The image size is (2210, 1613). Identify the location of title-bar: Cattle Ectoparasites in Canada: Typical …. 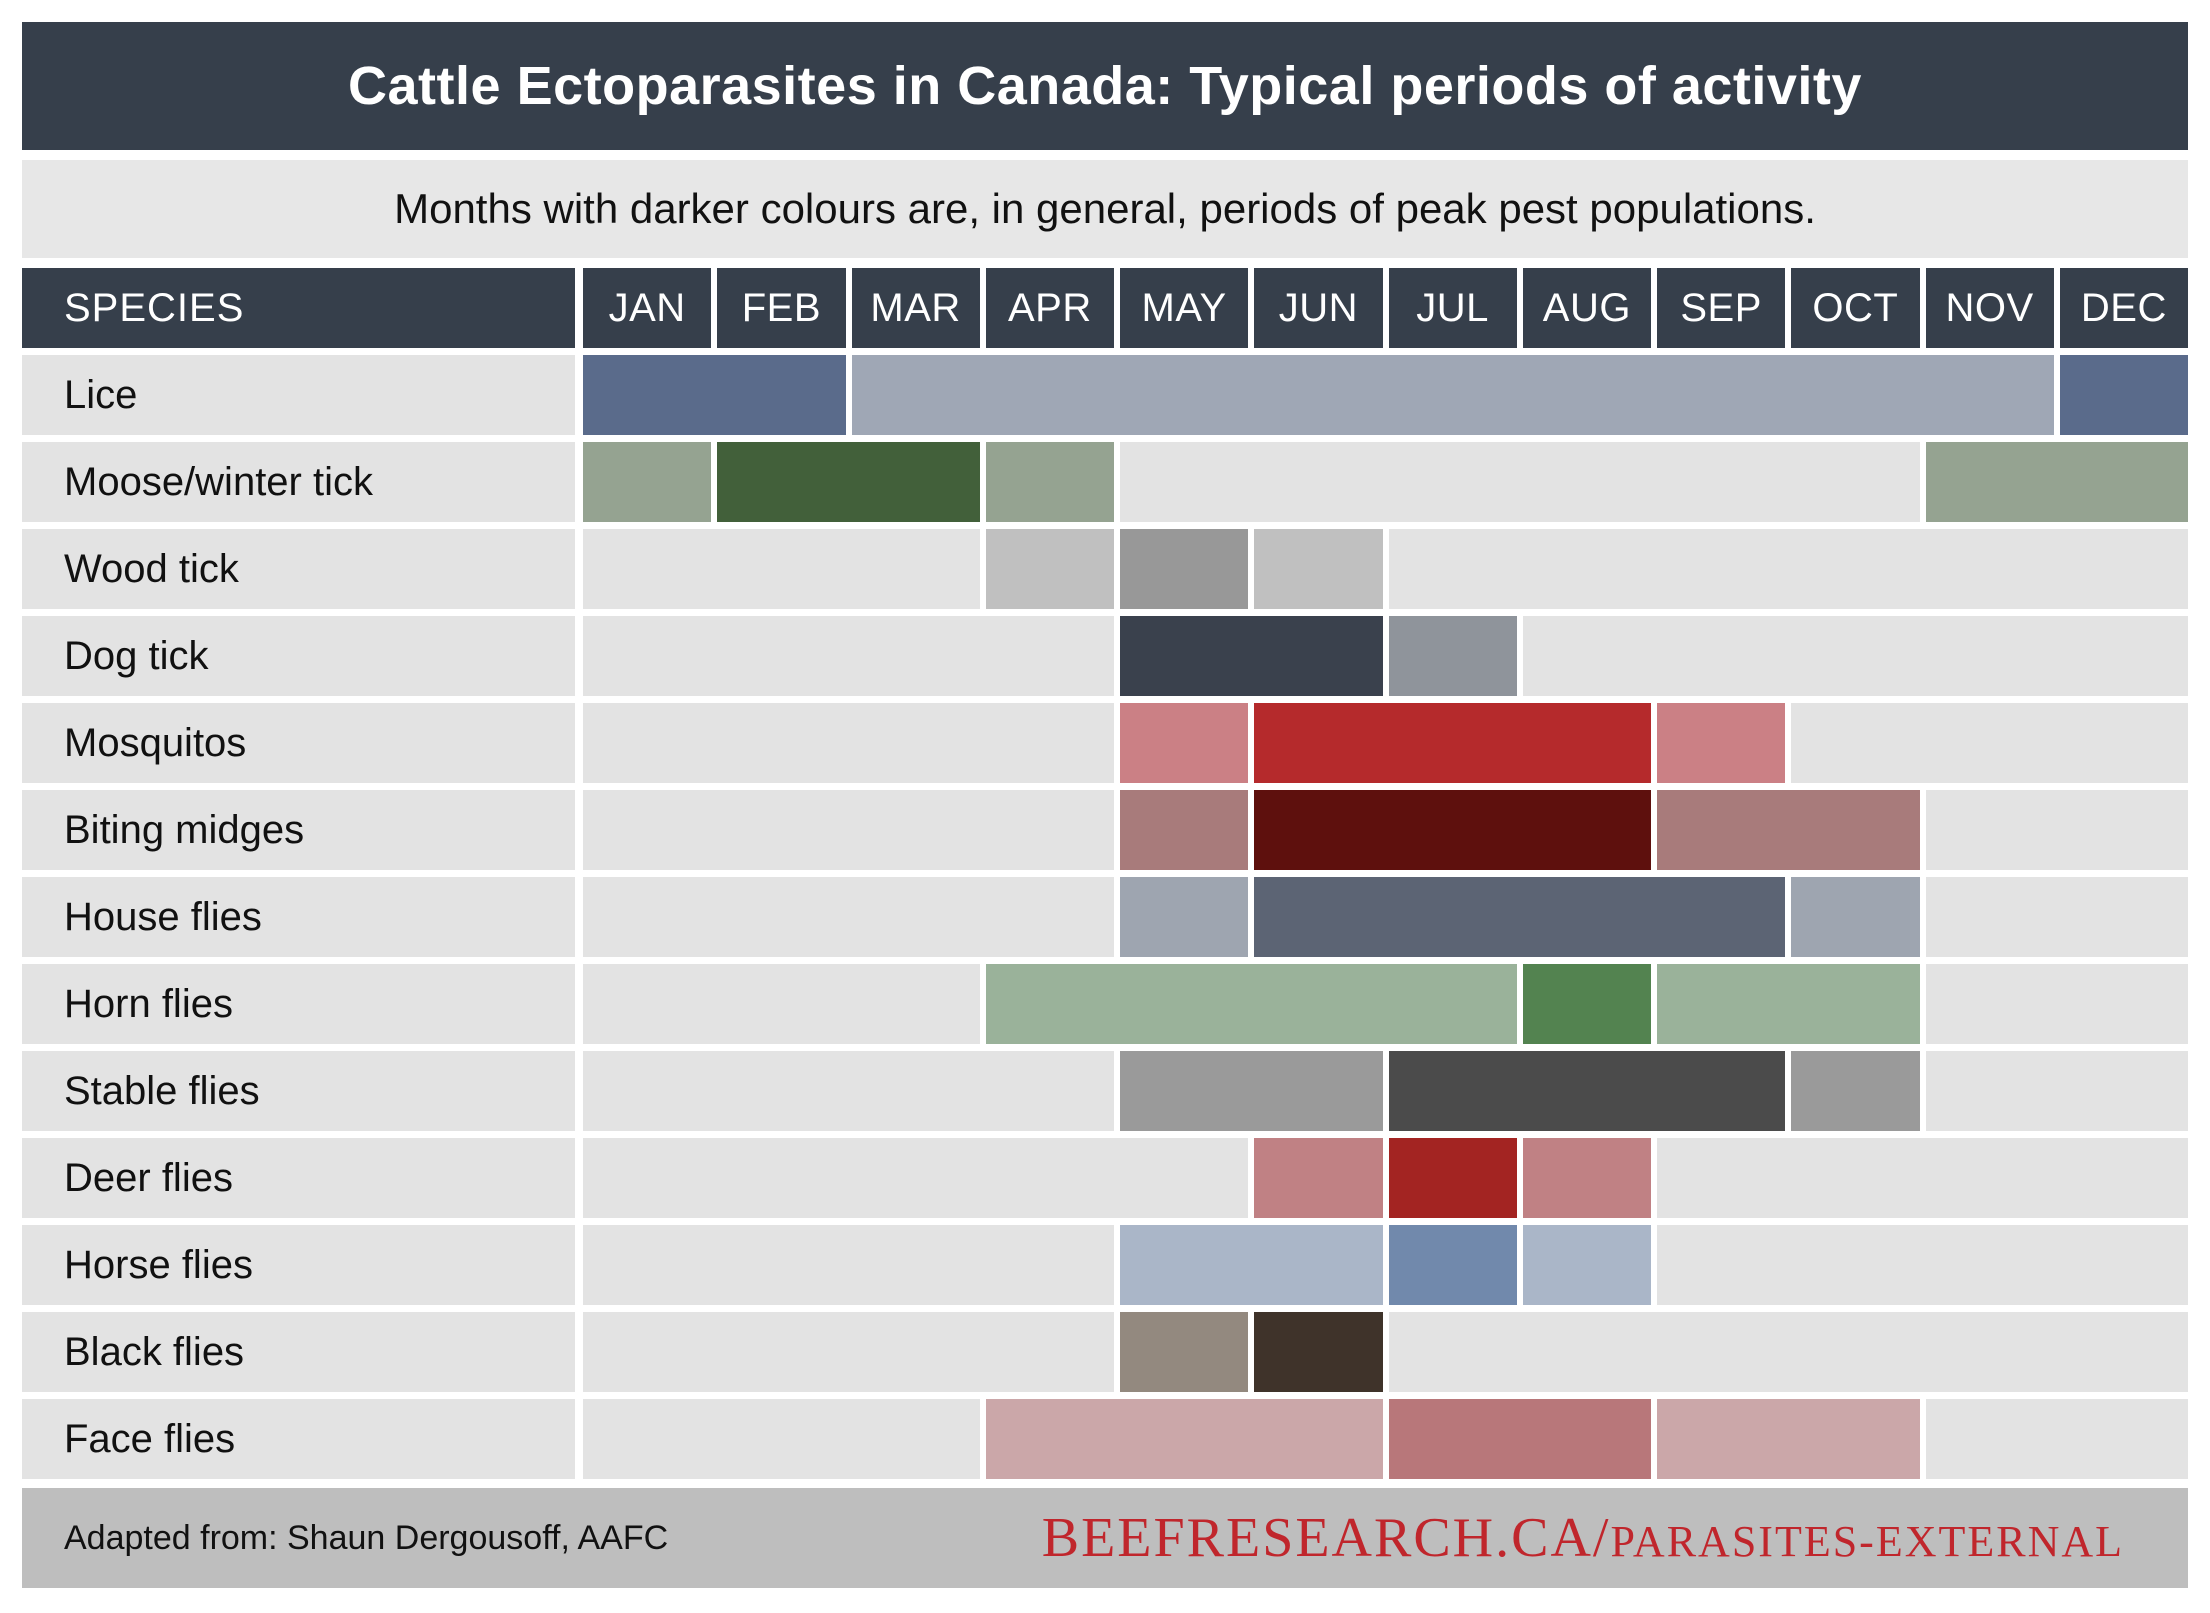
(1105, 86).